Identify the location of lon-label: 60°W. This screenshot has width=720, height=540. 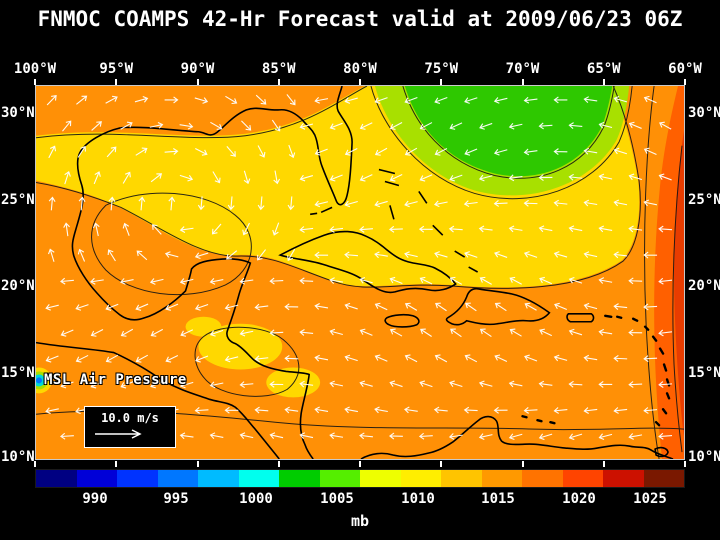
(685, 69).